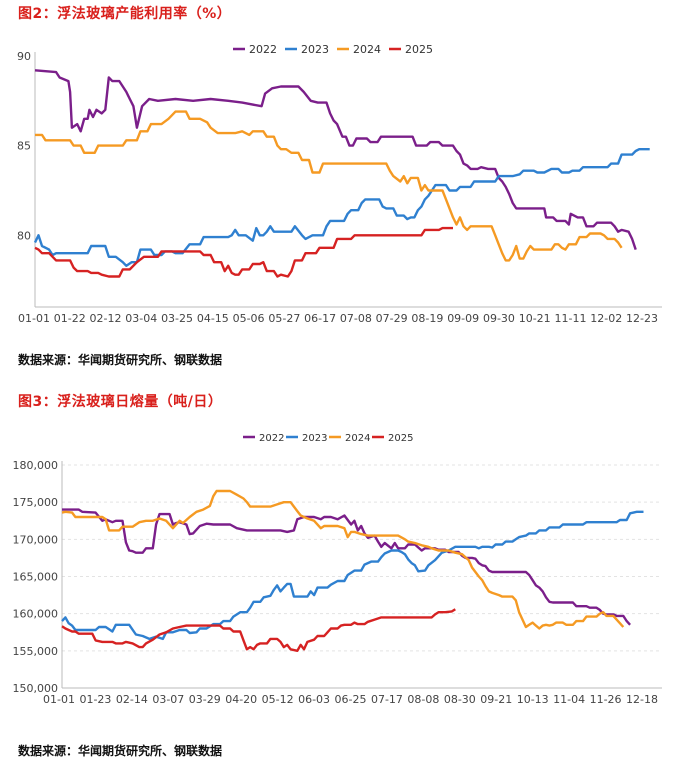  Describe the element at coordinates (249, 318) in the screenshot. I see `x-tick-label: 05-06` at that location.